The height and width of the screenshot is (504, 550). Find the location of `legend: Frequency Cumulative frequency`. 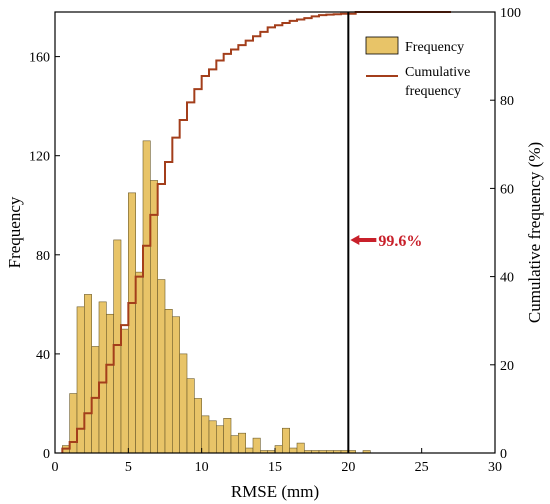

legend: Frequency Cumulative frequency is located at coordinates (417, 67).